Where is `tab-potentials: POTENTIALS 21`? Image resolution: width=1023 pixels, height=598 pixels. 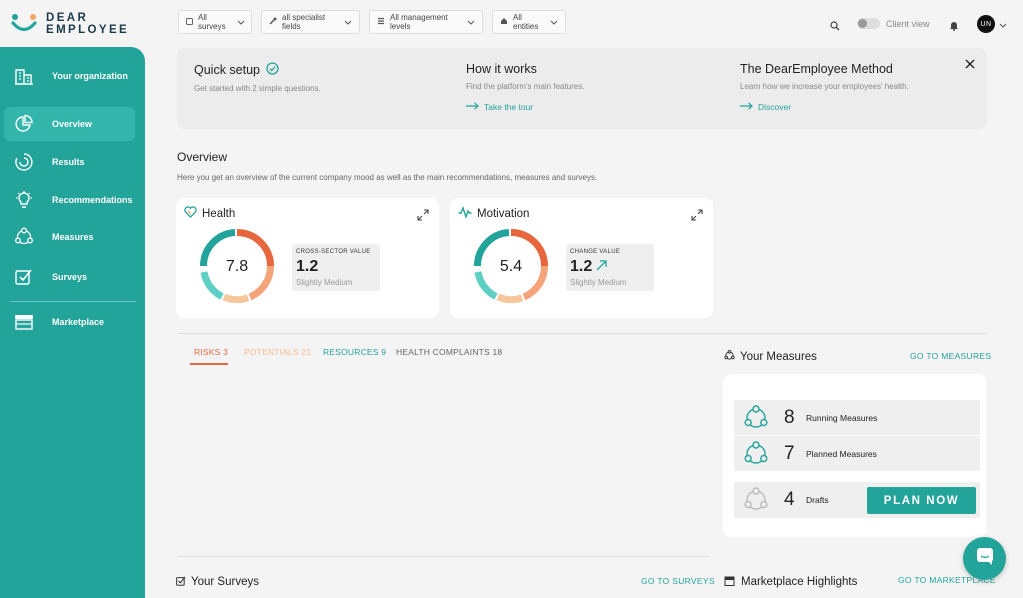 tab-potentials: POTENTIALS 21 is located at coordinates (277, 352).